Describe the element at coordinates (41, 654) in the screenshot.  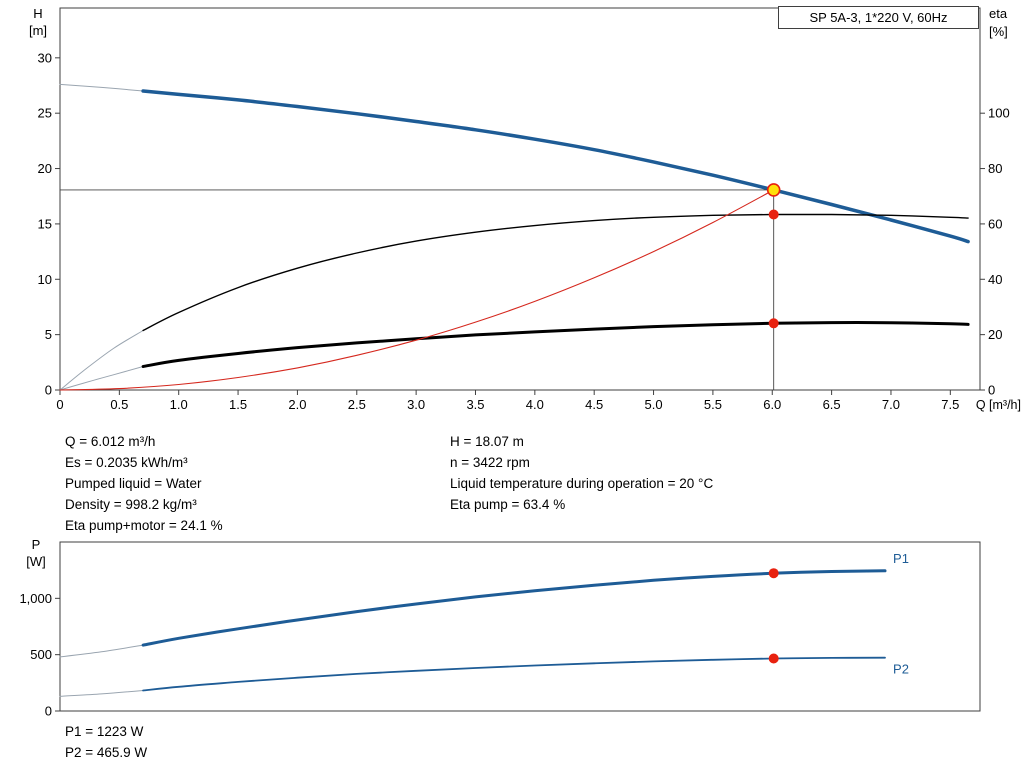
I see `power-y-tick-label: 500` at that location.